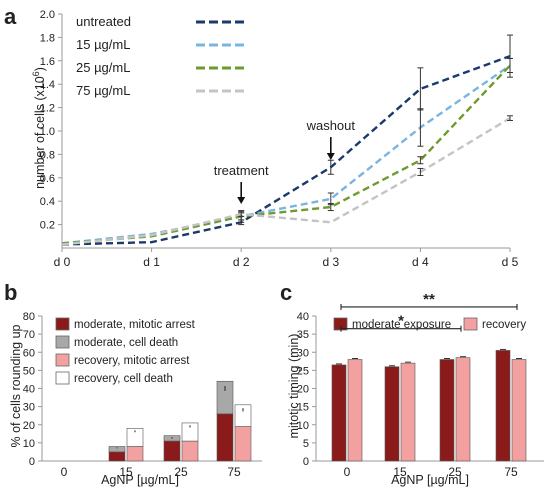 The width and height of the screenshot is (550, 494). I want to click on panel-b-bars, so click(180, 421).